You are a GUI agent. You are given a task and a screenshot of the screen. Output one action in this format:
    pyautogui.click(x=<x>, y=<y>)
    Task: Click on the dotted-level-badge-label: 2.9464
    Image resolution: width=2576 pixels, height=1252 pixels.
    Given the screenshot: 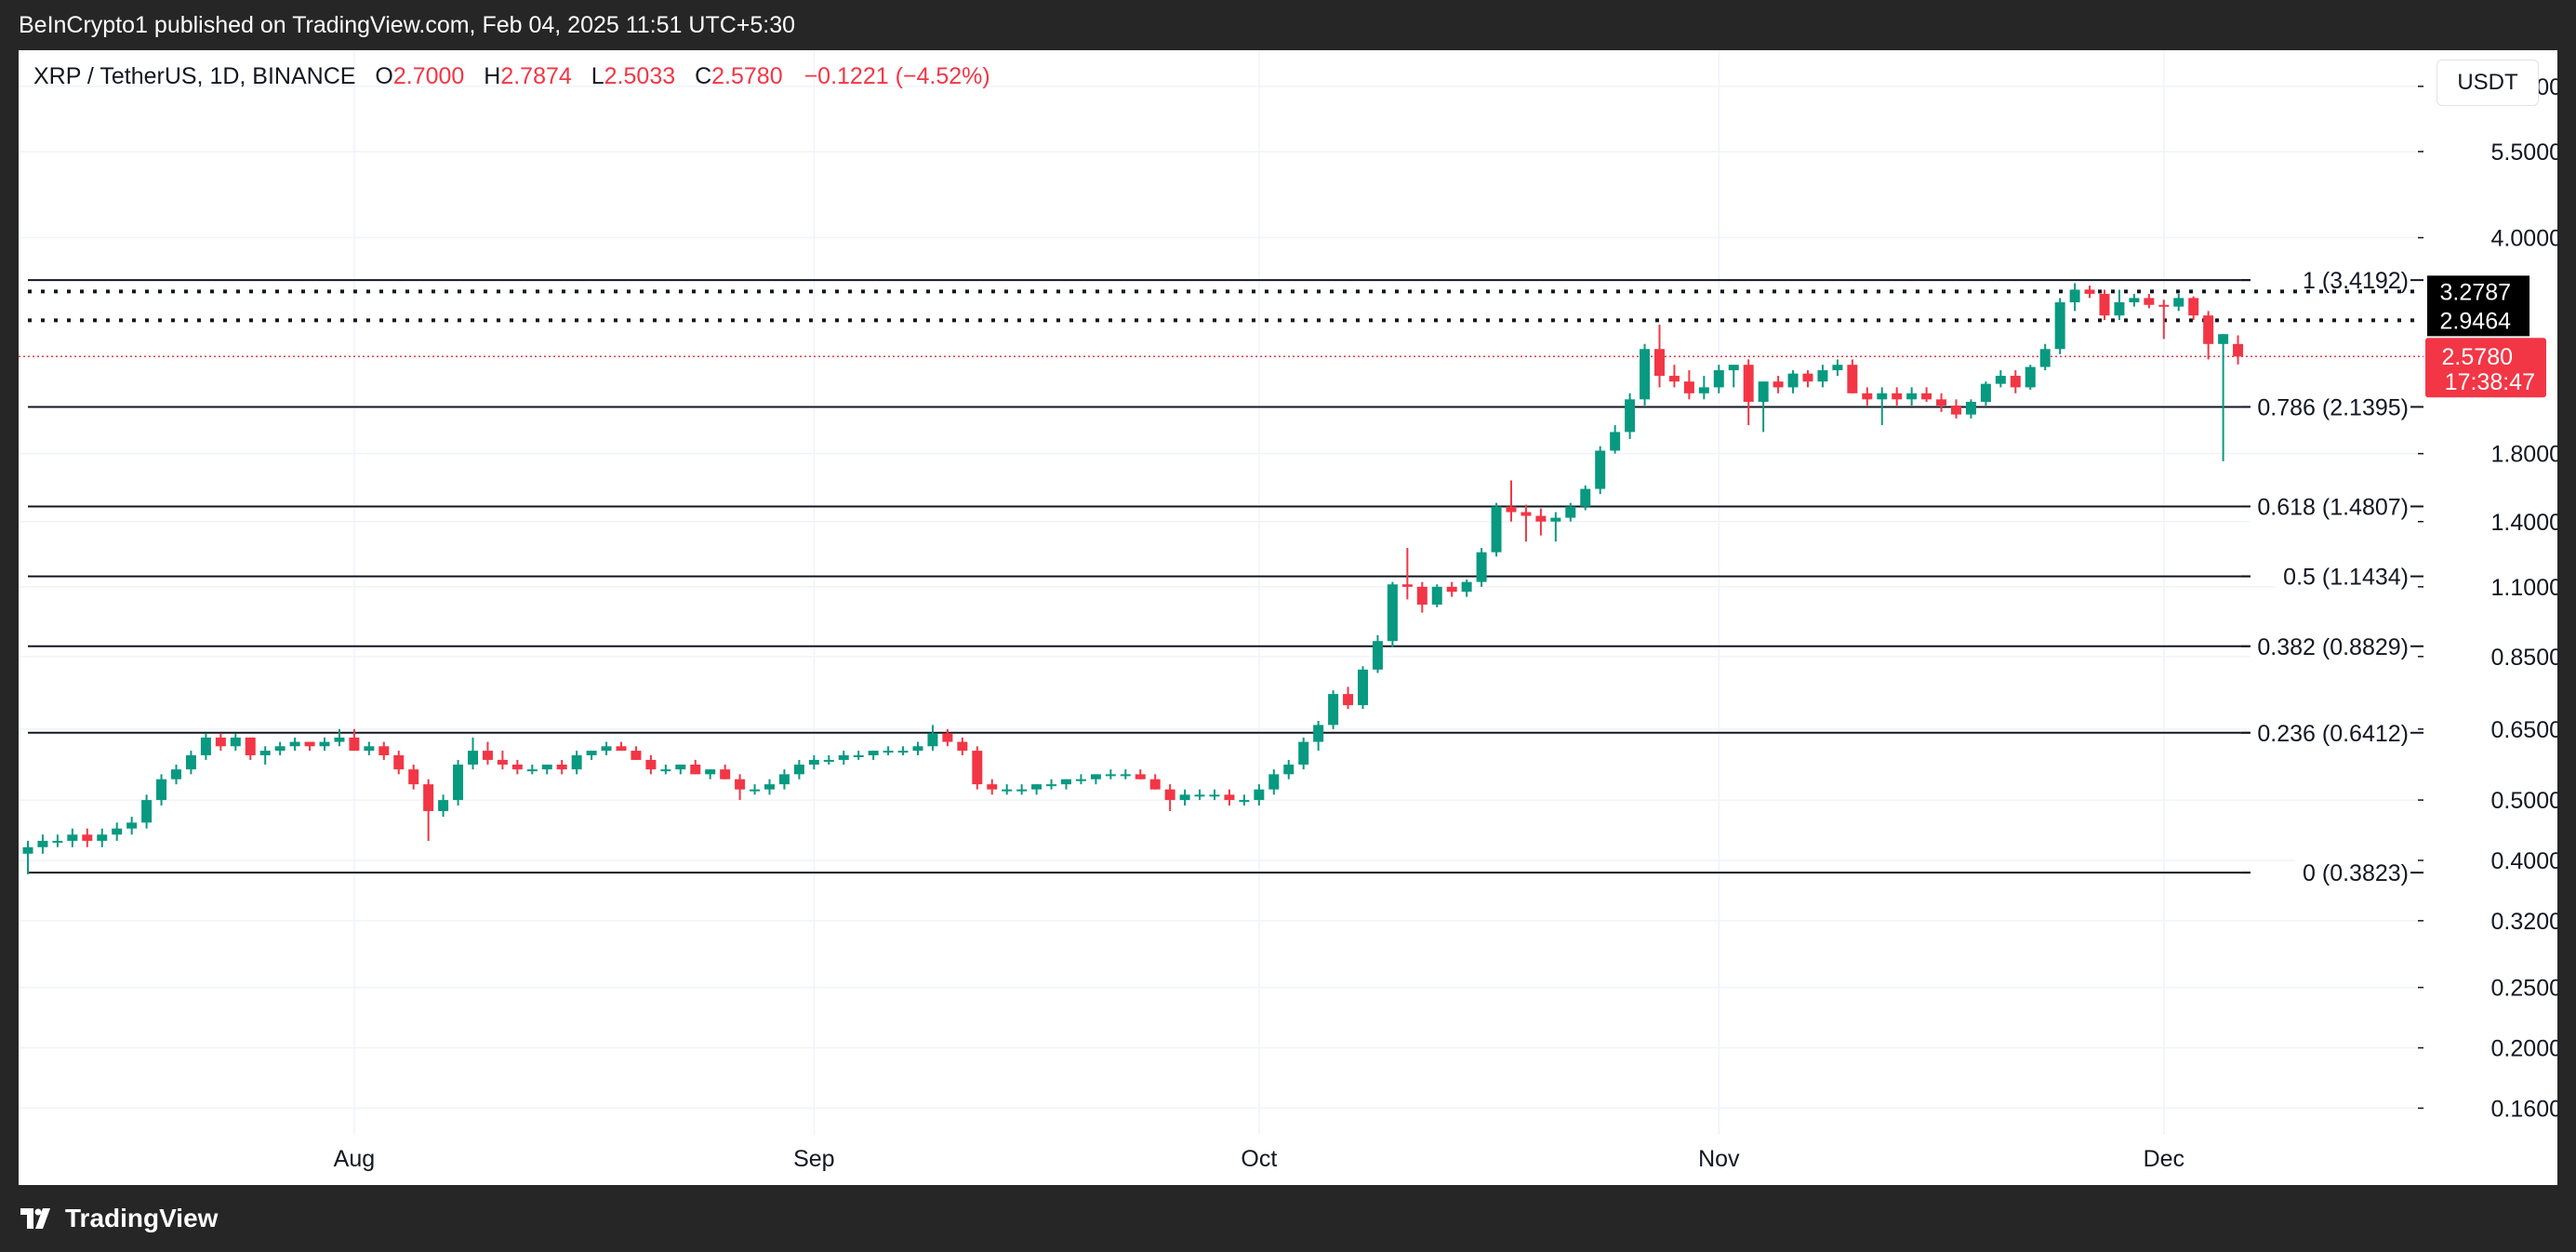 What is the action you would take?
    pyautogui.click(x=2476, y=321)
    